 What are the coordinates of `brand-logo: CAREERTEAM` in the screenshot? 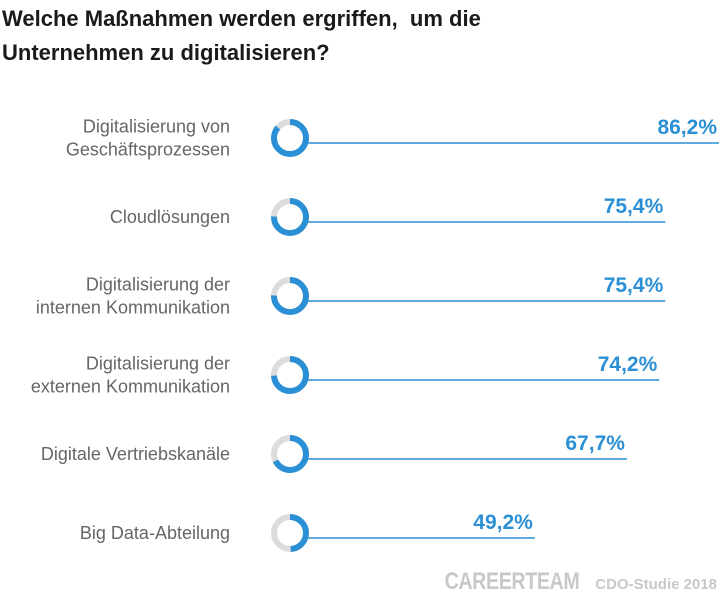 It's located at (512, 581).